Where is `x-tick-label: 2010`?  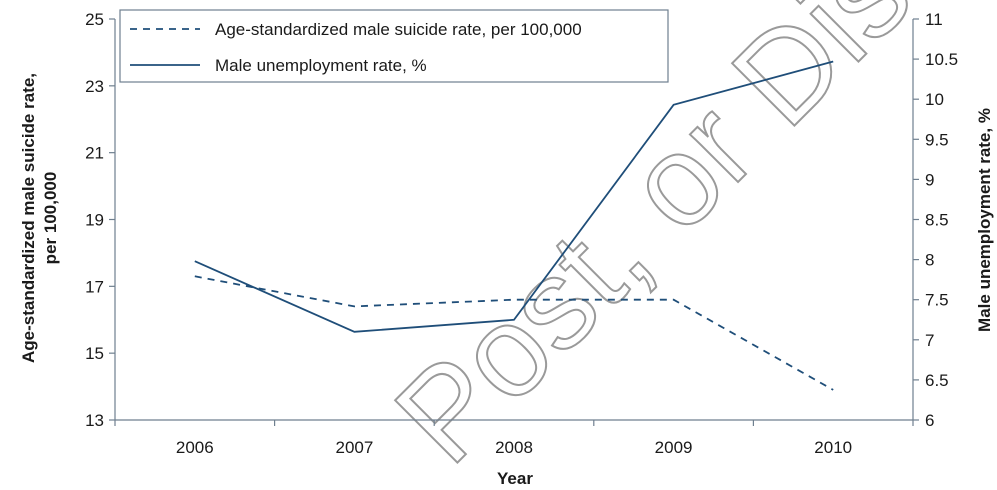 x-tick-label: 2010 is located at coordinates (833, 447).